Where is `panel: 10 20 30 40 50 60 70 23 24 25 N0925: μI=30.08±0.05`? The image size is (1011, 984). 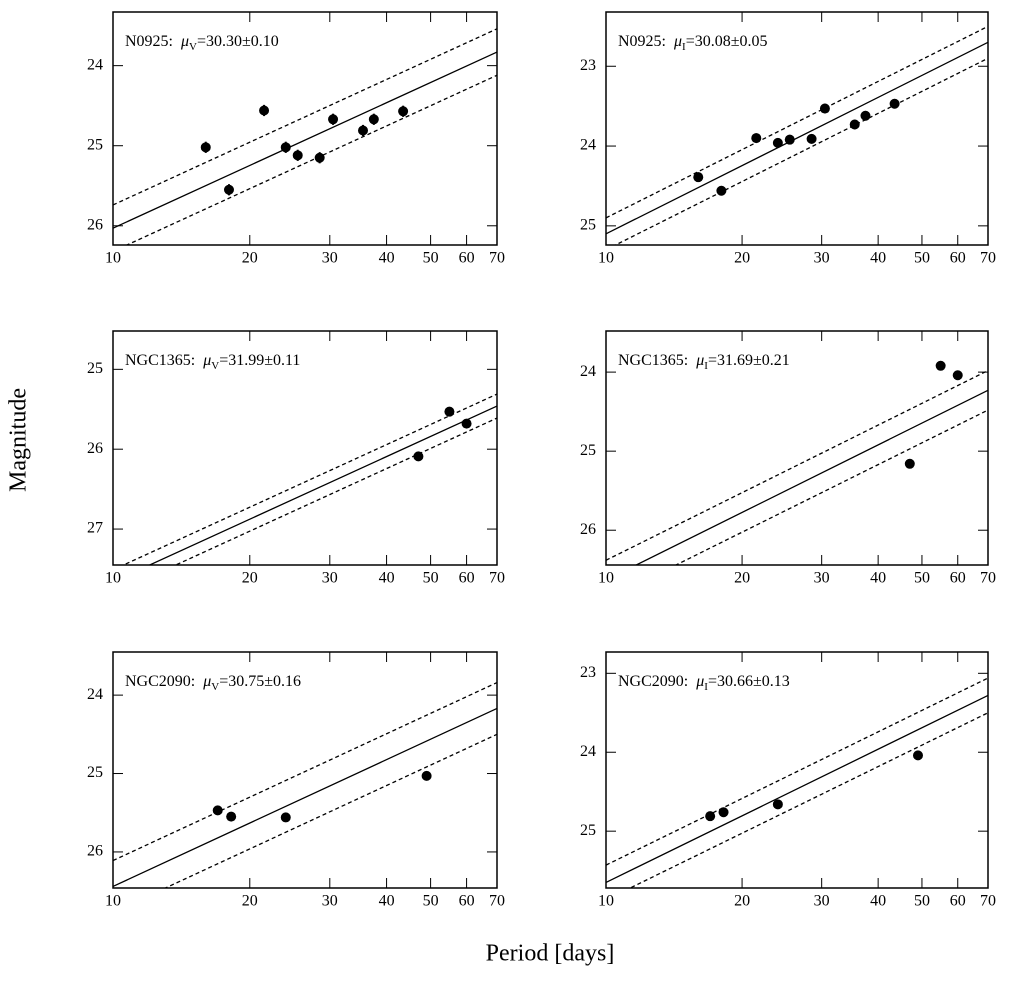 panel: 10 20 30 40 50 60 70 23 24 25 N0925: μI=30.08±0.05 is located at coordinates (788, 139).